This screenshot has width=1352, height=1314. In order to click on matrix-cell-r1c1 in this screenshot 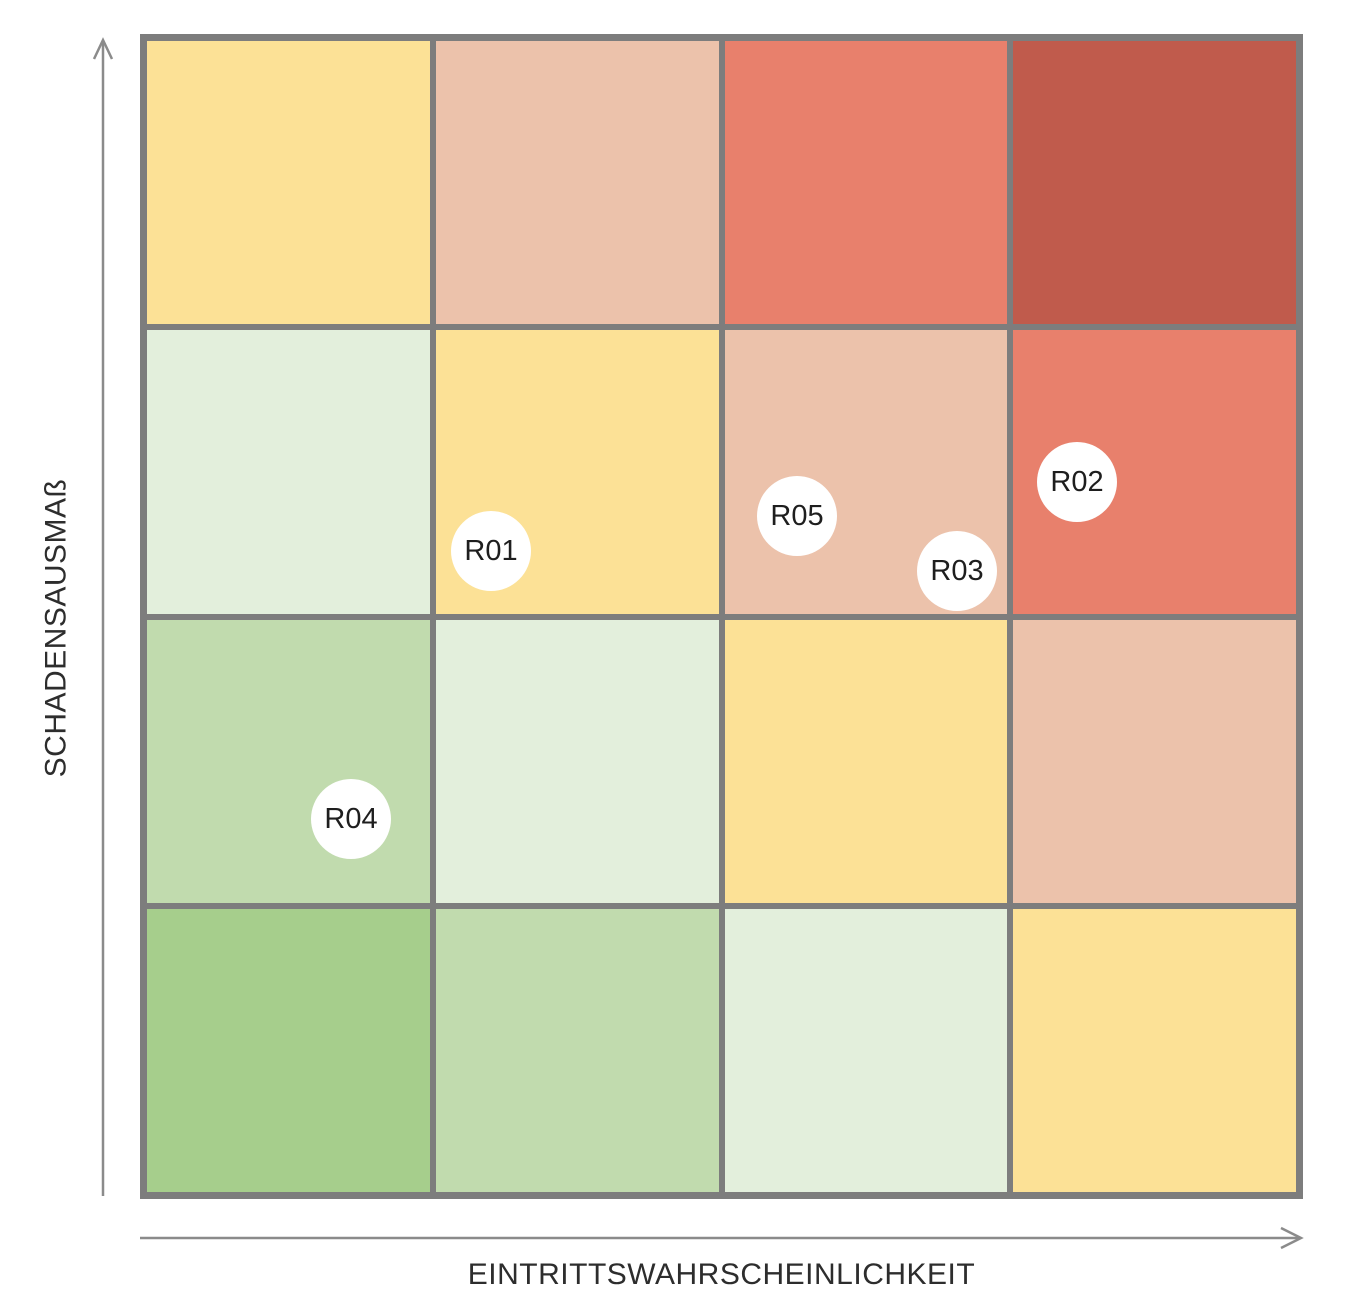, I will do `click(288, 183)`.